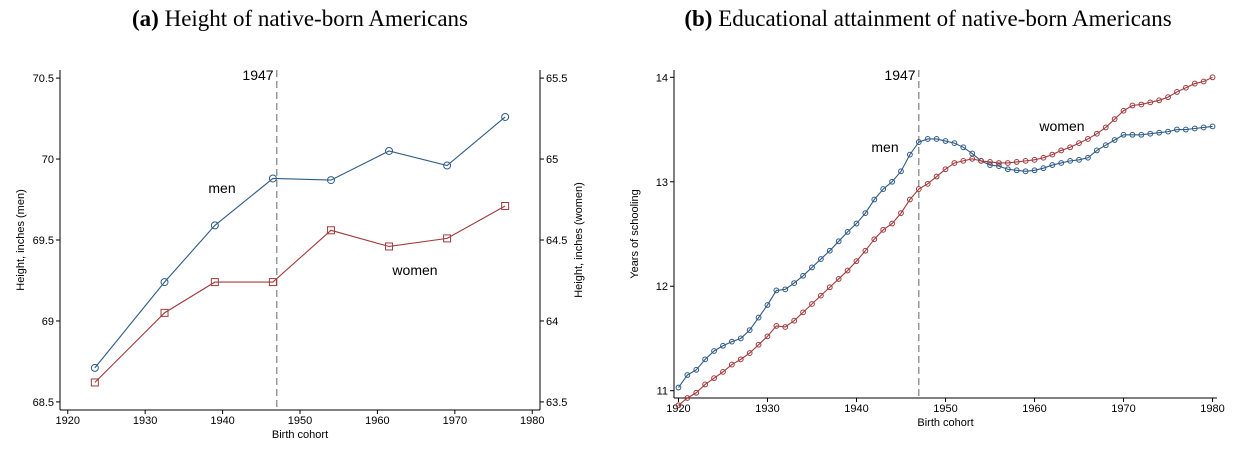 This screenshot has height=451, width=1242. What do you see at coordinates (48, 160) in the screenshot?
I see `y-tick-label: 70` at bounding box center [48, 160].